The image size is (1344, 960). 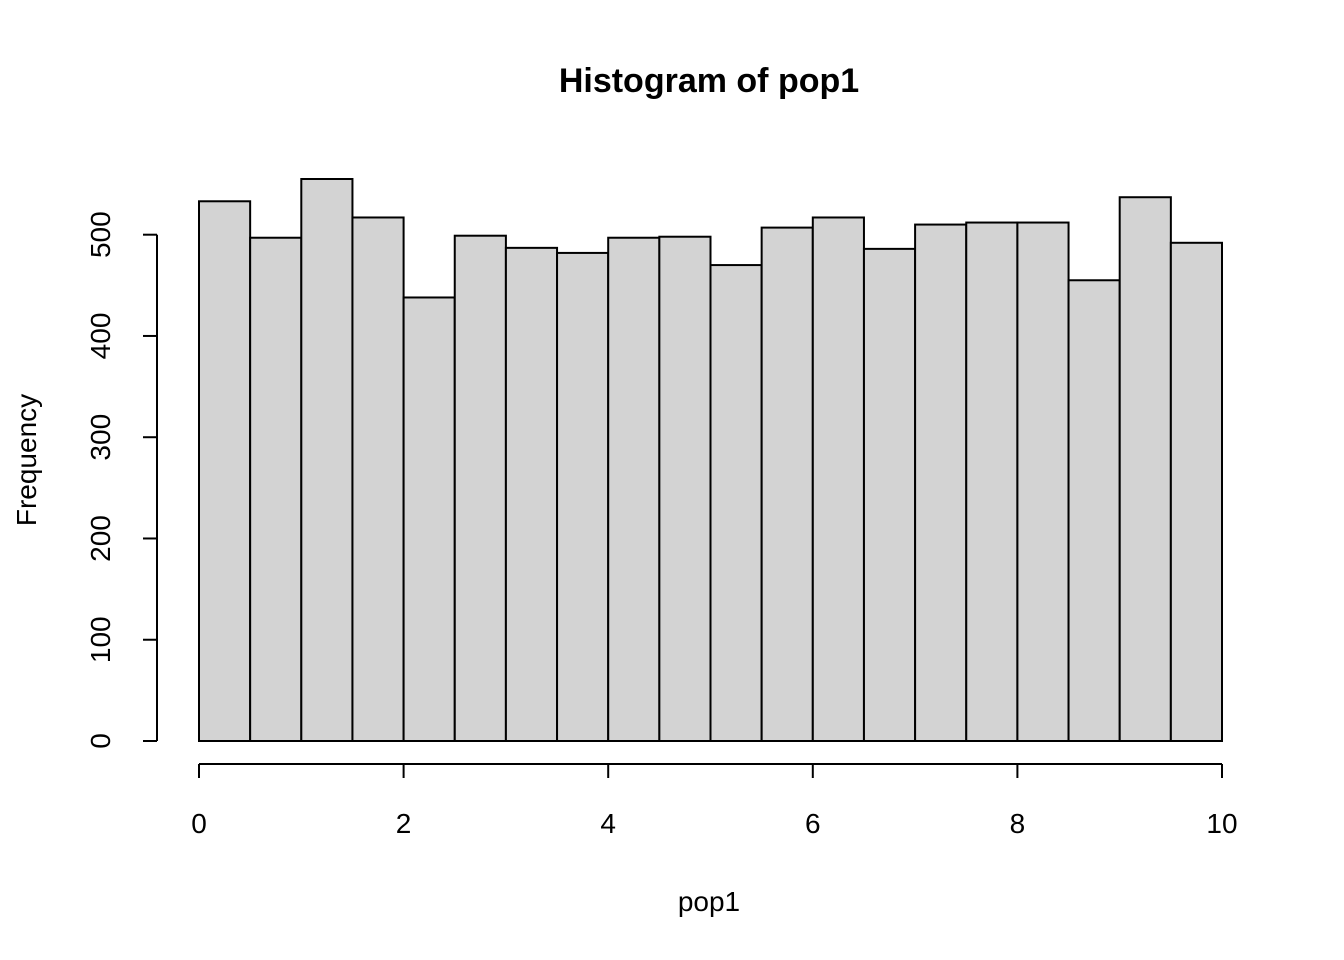 What do you see at coordinates (709, 901) in the screenshot?
I see `x-axis-label: pop1` at bounding box center [709, 901].